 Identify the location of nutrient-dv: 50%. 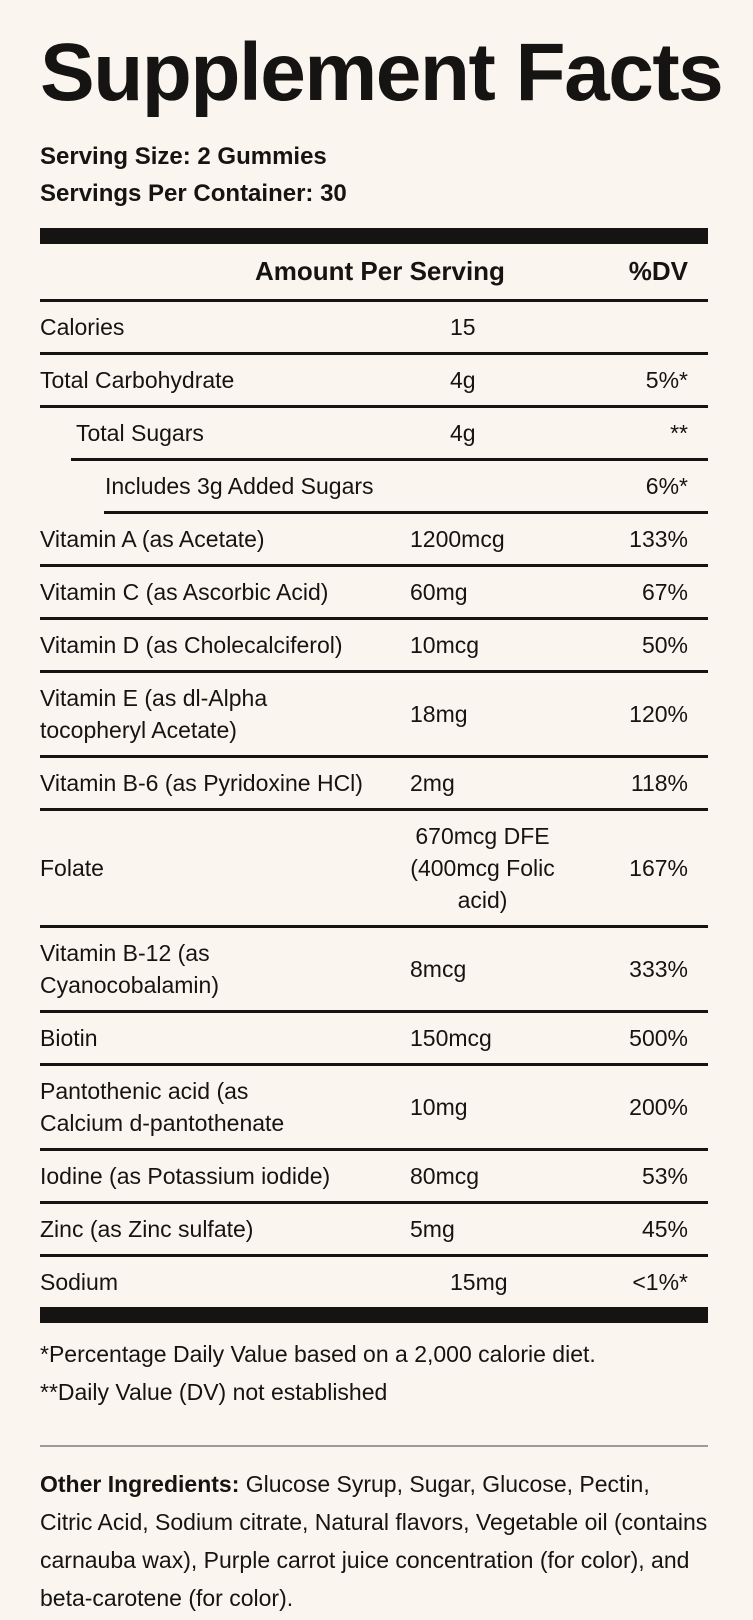
(664, 644).